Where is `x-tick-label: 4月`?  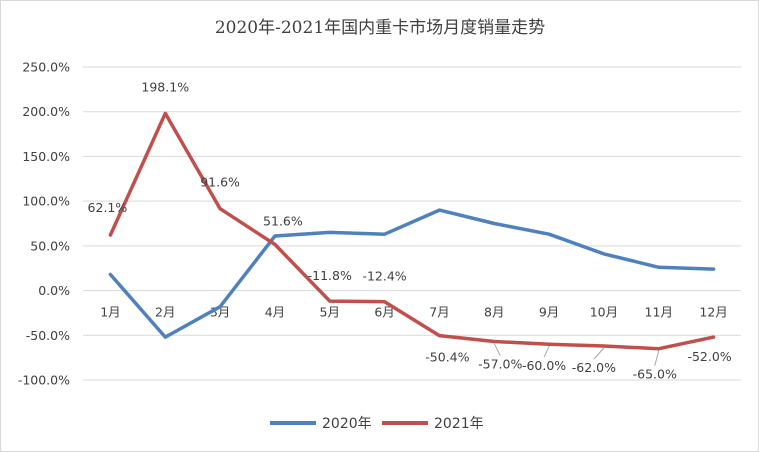 x-tick-label: 4月 is located at coordinates (275, 312).